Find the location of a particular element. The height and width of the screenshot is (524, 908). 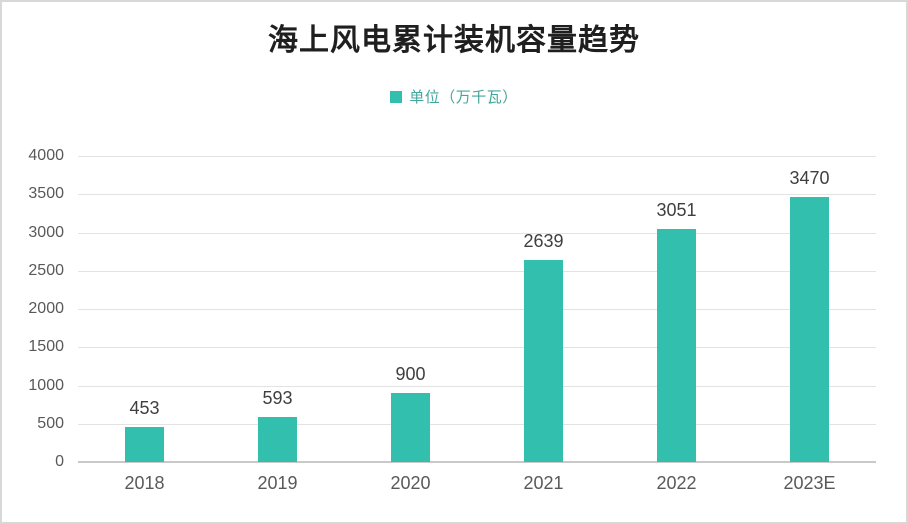

bar-value-label: 453 is located at coordinates (144, 408).